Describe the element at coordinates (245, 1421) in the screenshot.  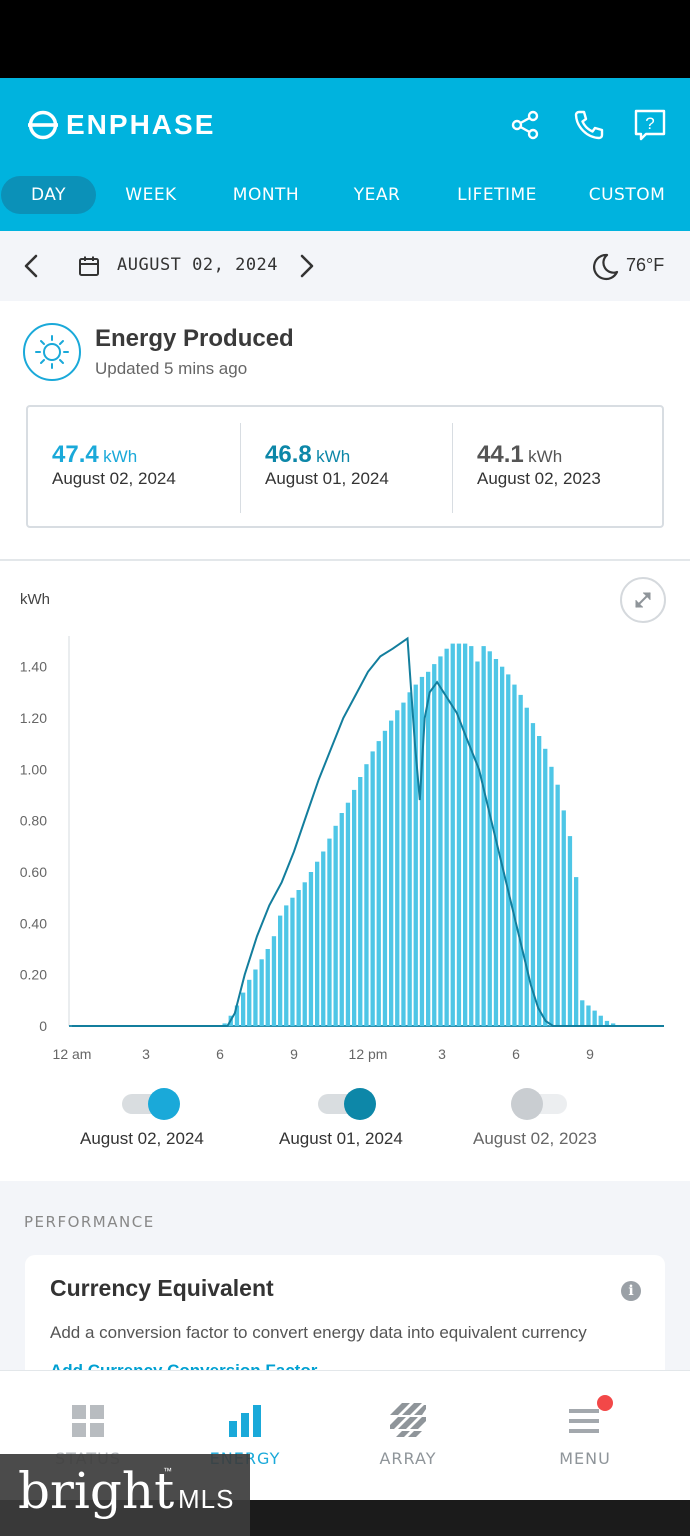
I see `bar-chart-icon` at that location.